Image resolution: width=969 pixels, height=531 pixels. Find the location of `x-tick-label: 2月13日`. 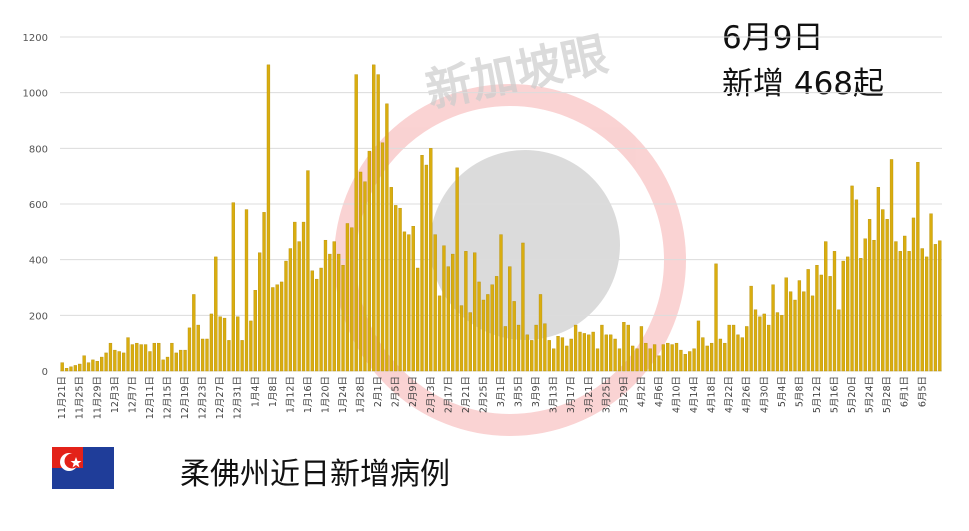

x-tick-label: 2月13日 is located at coordinates (431, 394).